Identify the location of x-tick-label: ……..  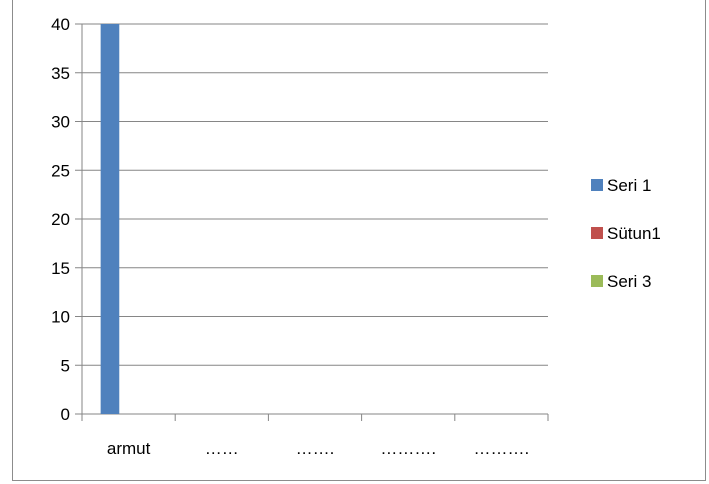
(315, 448).